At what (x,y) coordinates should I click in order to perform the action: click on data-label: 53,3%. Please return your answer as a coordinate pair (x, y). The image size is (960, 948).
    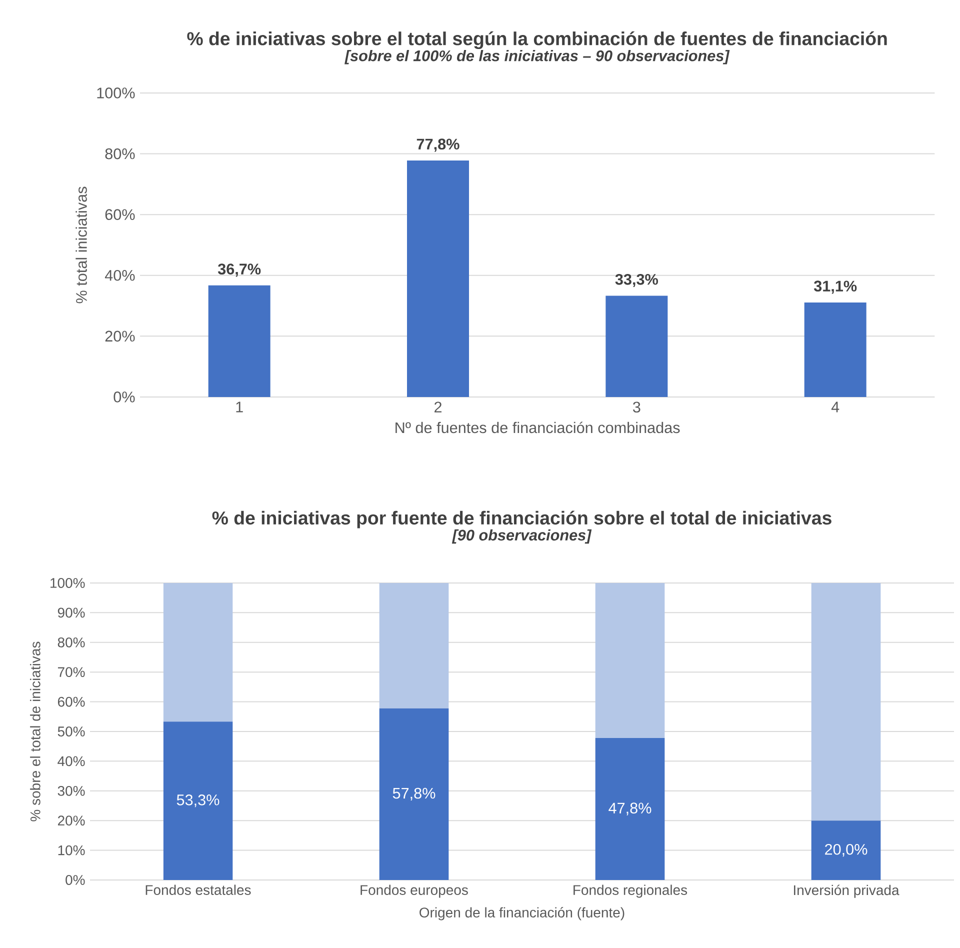
    Looking at the image, I should click on (198, 801).